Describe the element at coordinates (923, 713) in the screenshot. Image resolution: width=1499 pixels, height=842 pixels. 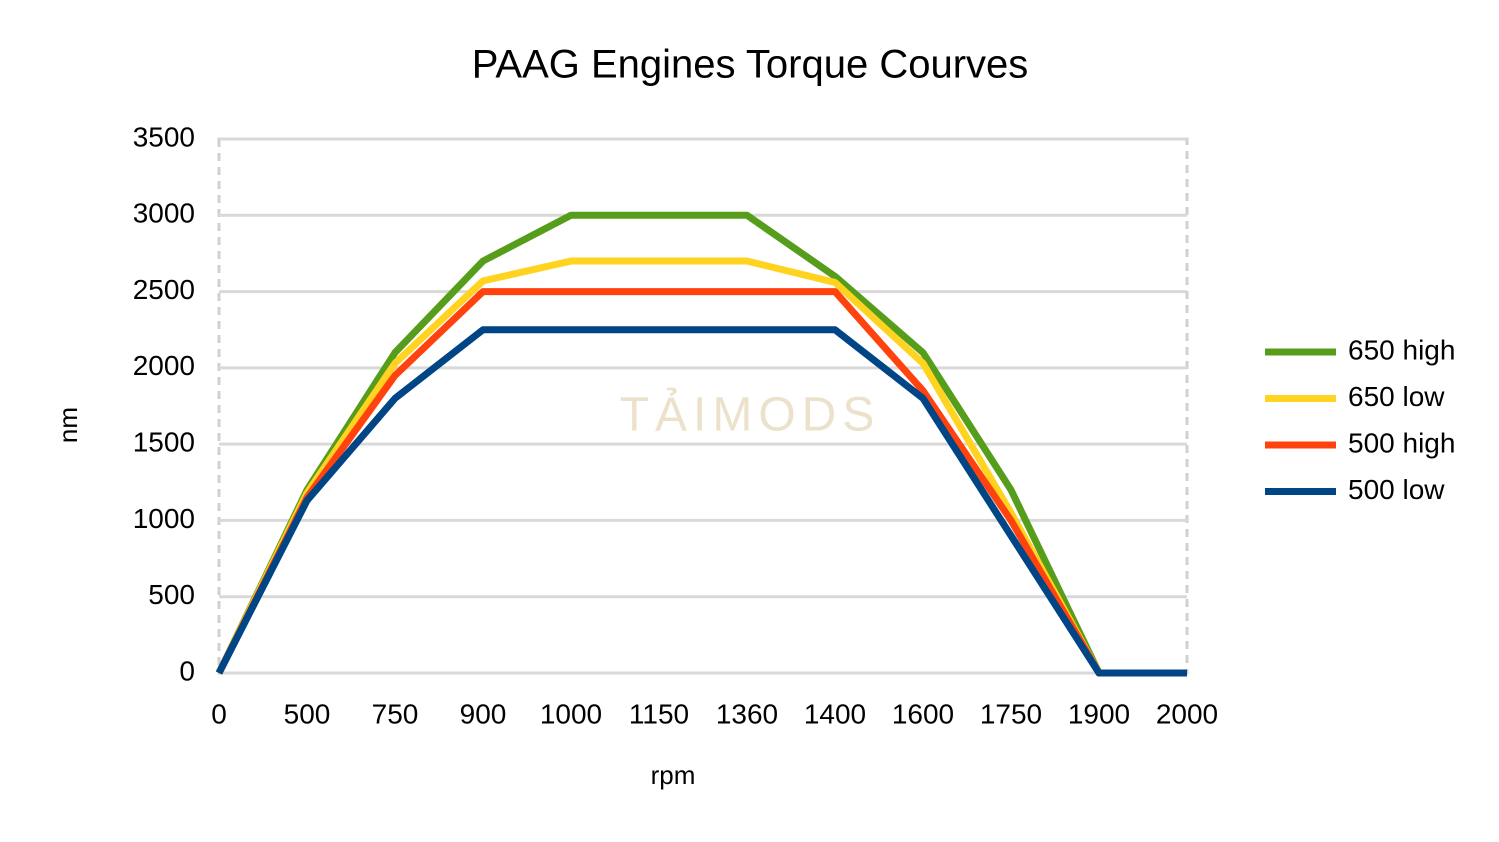
I see `x-tick-label: 1600` at that location.